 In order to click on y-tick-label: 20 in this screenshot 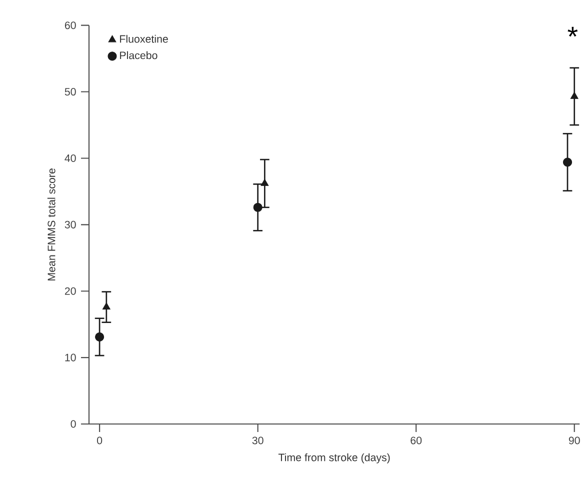, I will do `click(70, 291)`.